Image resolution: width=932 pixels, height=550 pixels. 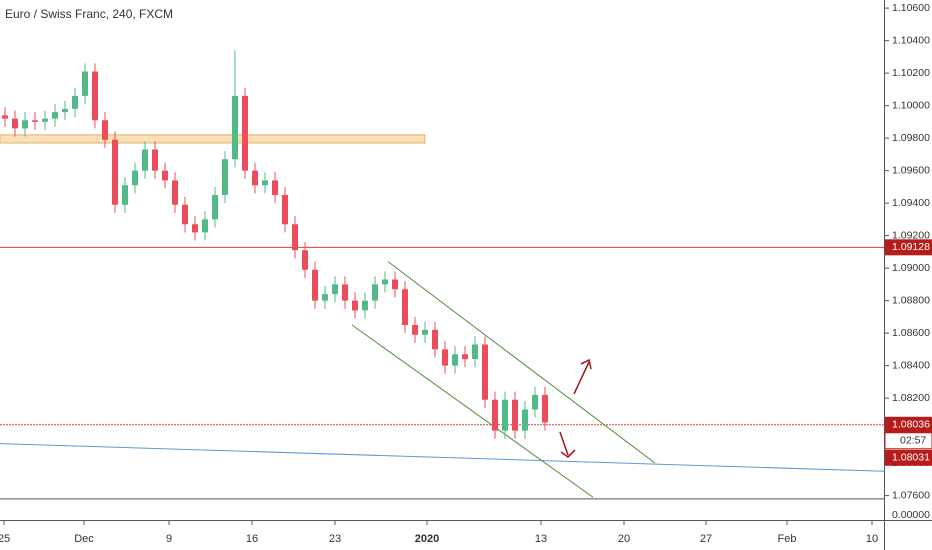 I want to click on last-price: 1.08031, so click(x=911, y=458).